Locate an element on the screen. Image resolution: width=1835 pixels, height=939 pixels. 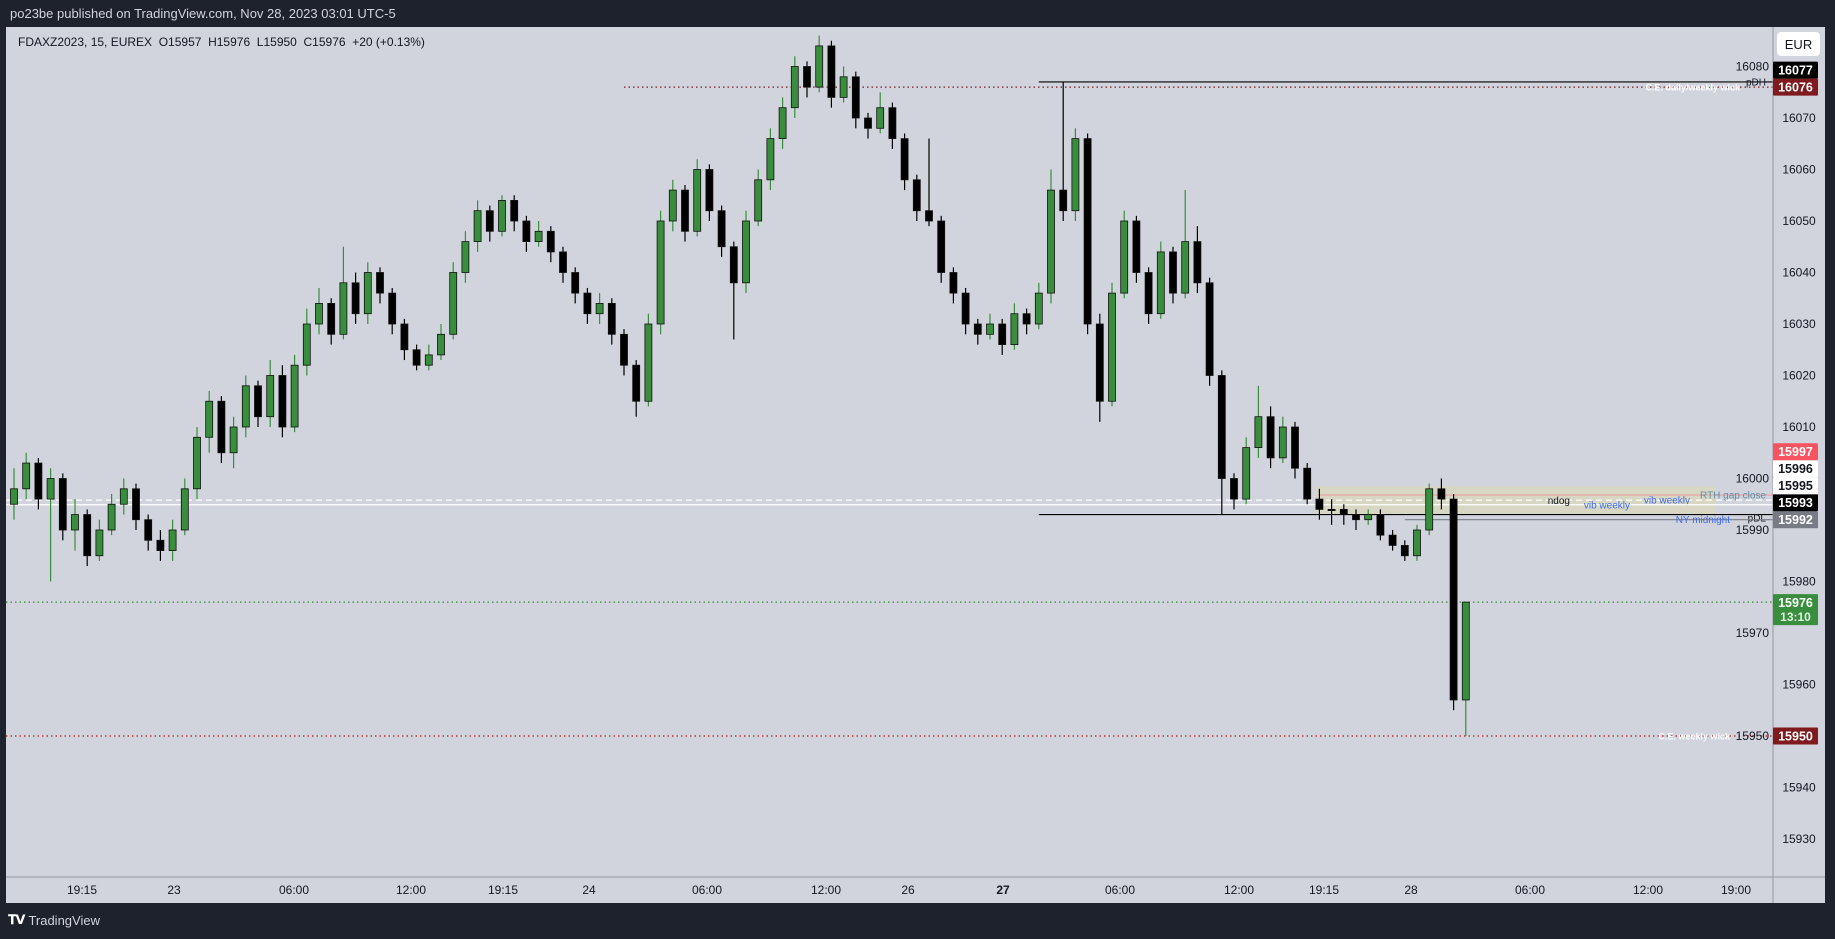
currency-button: EUR is located at coordinates (1798, 44).